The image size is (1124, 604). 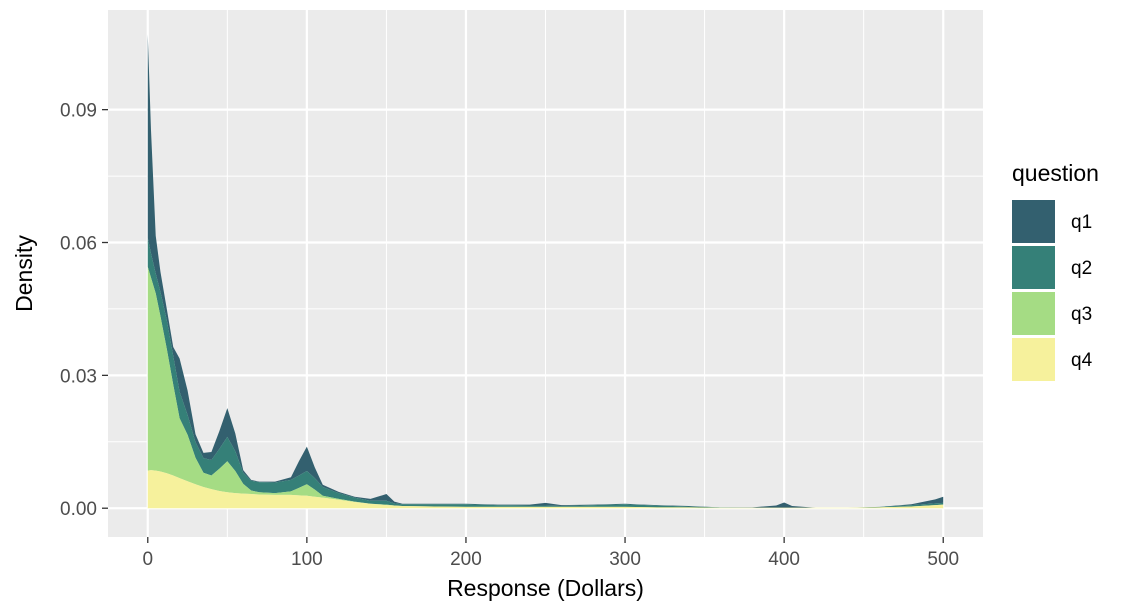 What do you see at coordinates (78, 509) in the screenshot?
I see `y-tick-label: 0.00` at bounding box center [78, 509].